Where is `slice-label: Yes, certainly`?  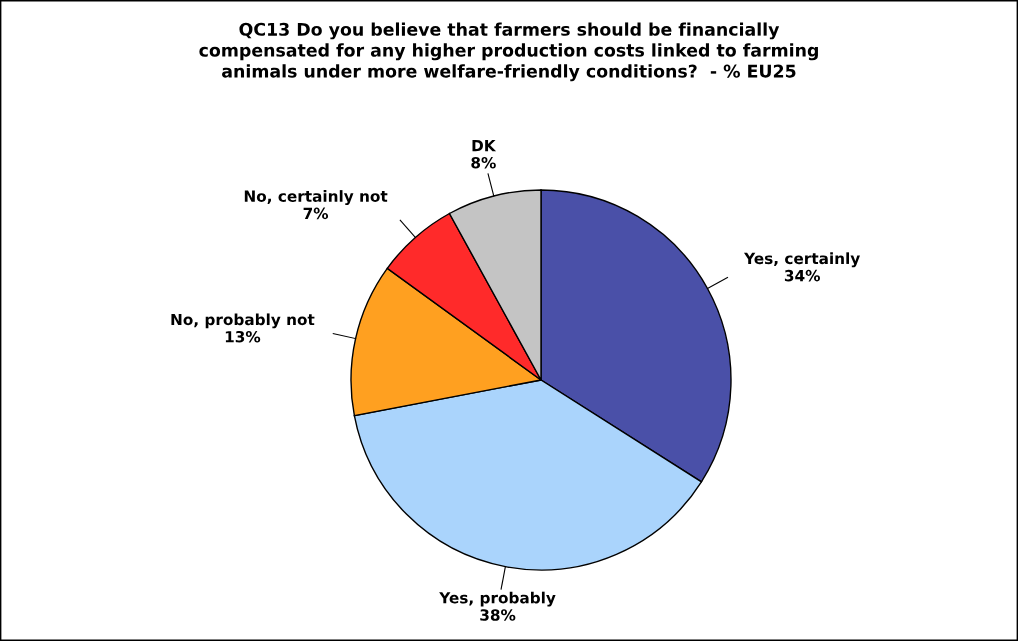
slice-label: Yes, certainly is located at coordinates (801, 260).